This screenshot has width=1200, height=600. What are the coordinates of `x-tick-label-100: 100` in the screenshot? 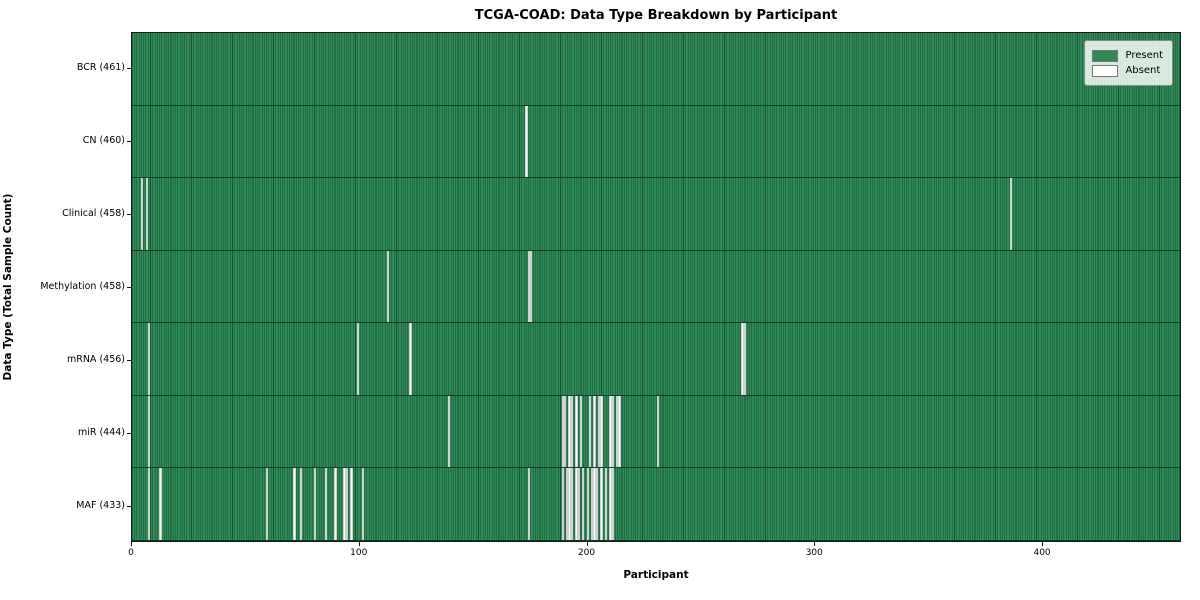 It's located at (359, 553).